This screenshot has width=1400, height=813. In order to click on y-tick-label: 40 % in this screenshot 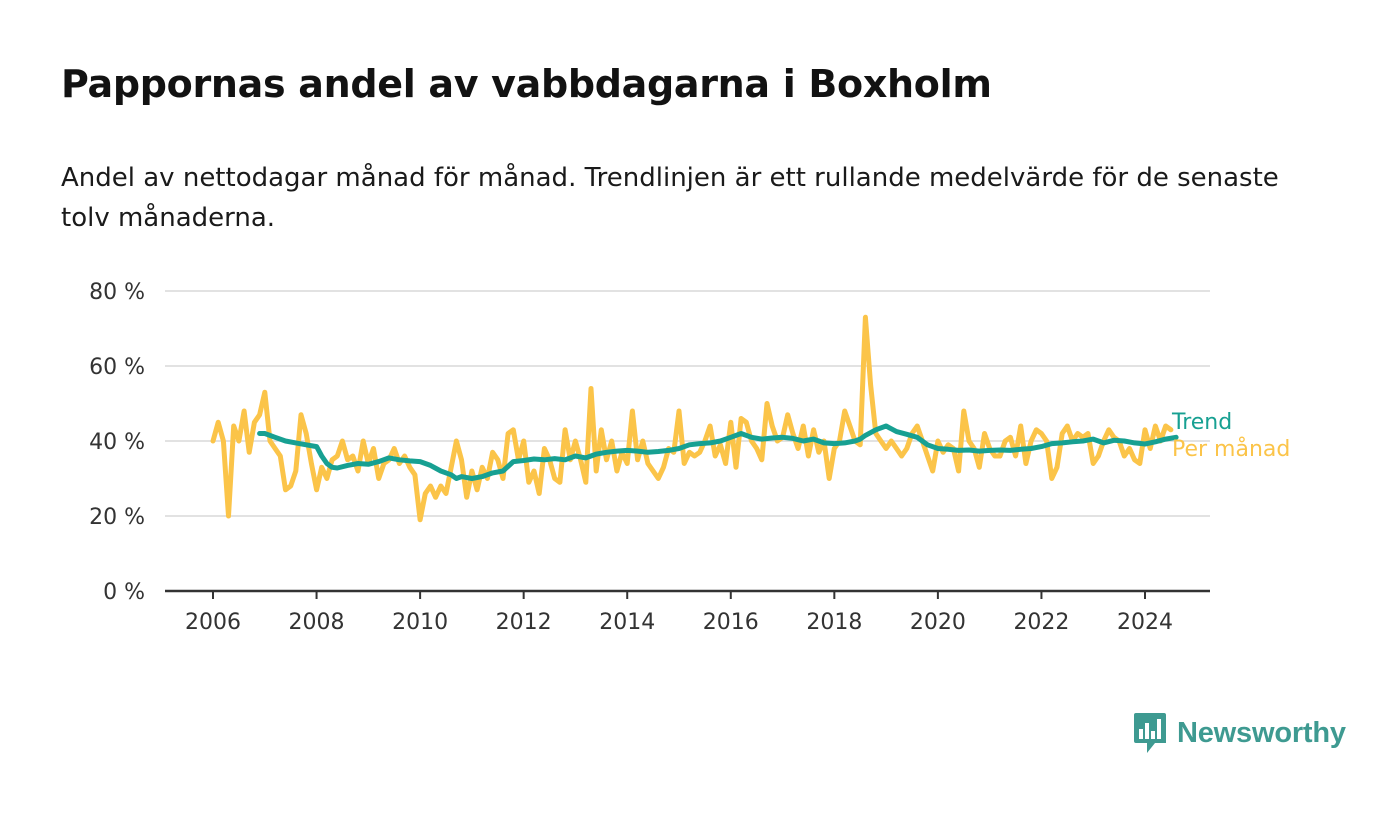, I will do `click(117, 442)`.